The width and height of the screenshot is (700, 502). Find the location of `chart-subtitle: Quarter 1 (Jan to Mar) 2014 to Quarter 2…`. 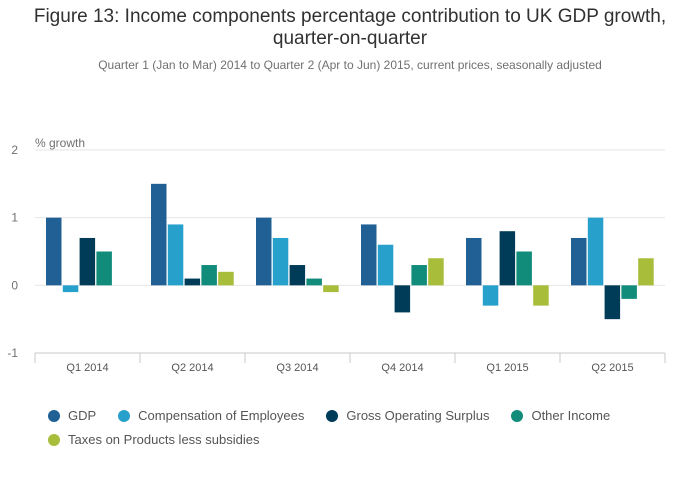

chart-subtitle: Quarter 1 (Jan to Mar) 2014 to Quarter 2… is located at coordinates (350, 65).